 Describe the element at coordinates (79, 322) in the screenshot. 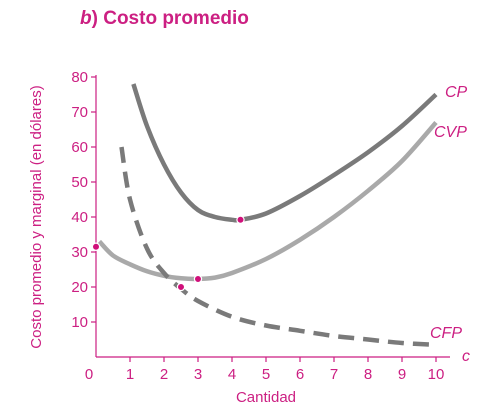

I see `y-tick-label: 10` at that location.